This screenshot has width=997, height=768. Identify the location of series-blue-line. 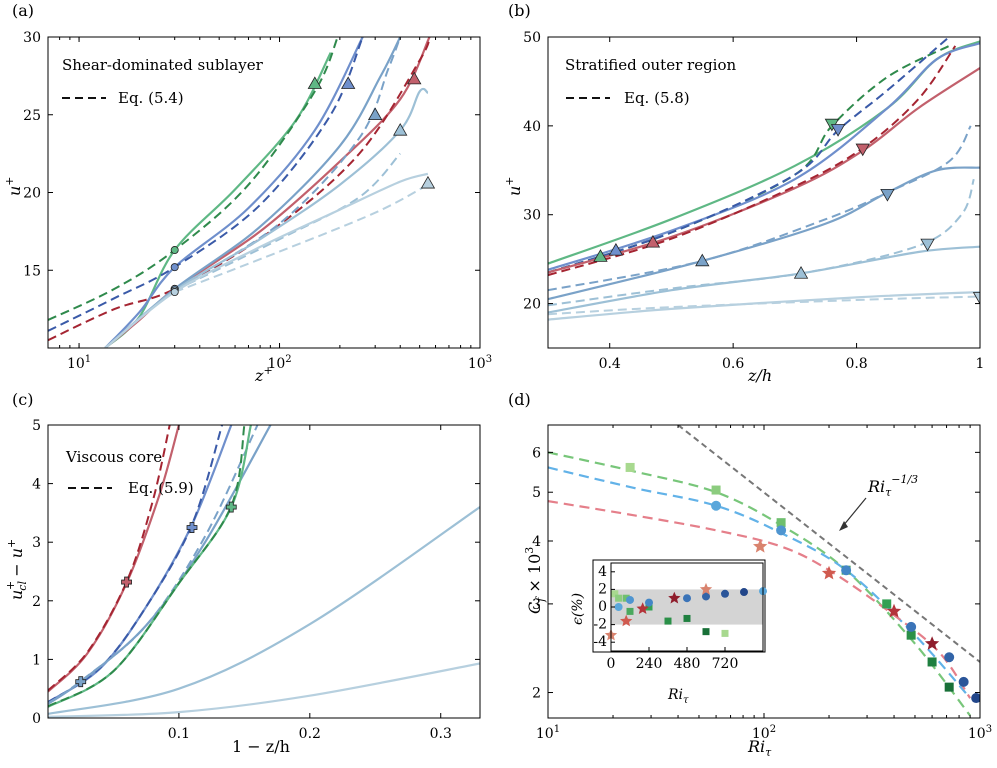
(764, 156).